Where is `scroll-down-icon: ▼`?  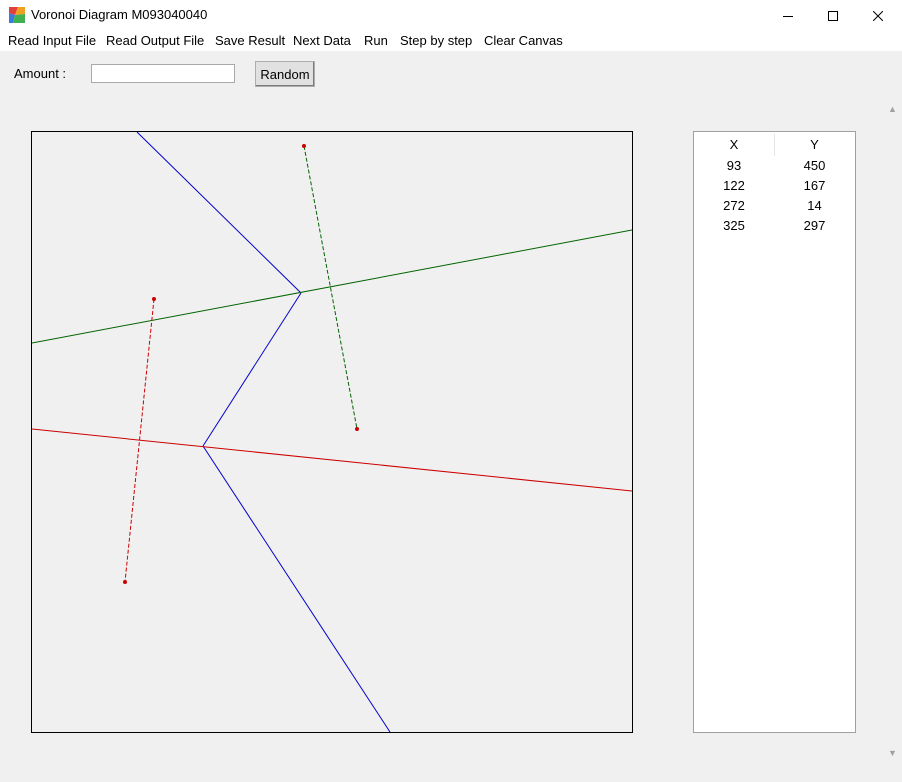
scroll-down-icon: ▼ is located at coordinates (892, 753).